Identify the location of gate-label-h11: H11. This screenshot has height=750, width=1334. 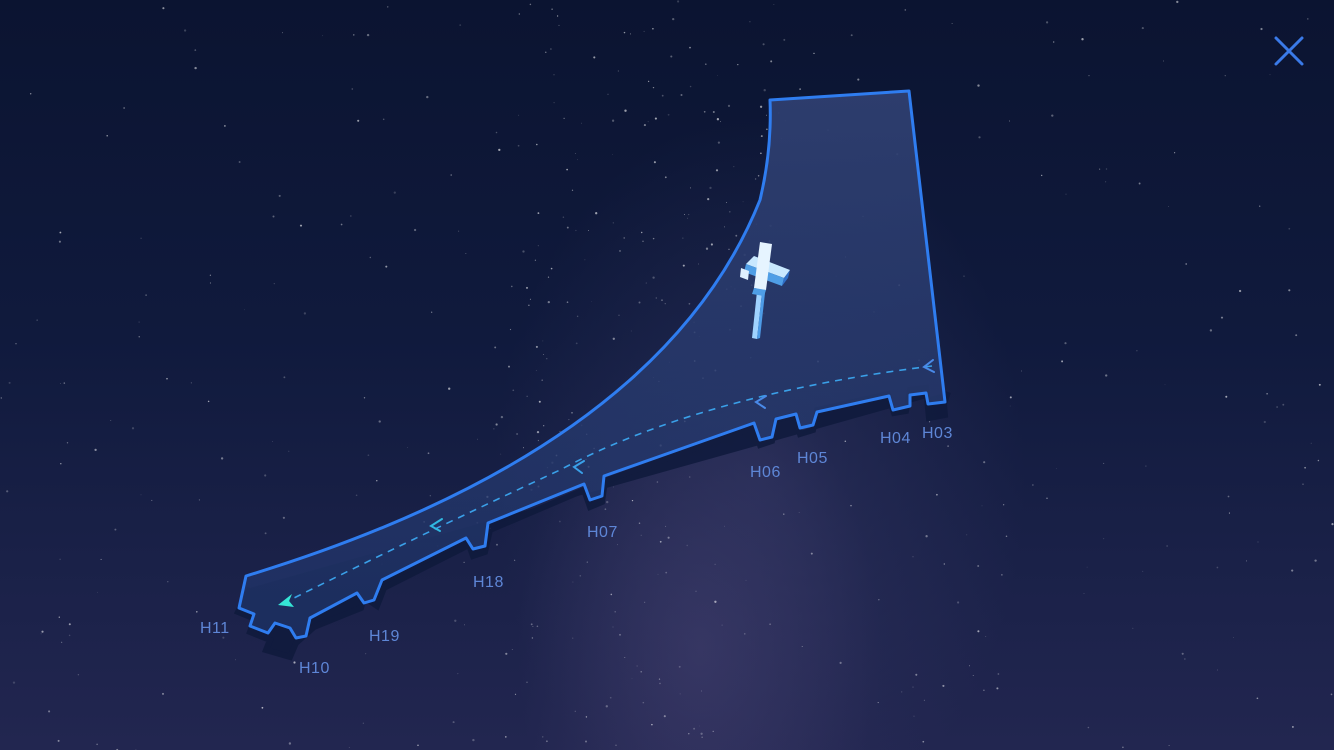
(215, 628).